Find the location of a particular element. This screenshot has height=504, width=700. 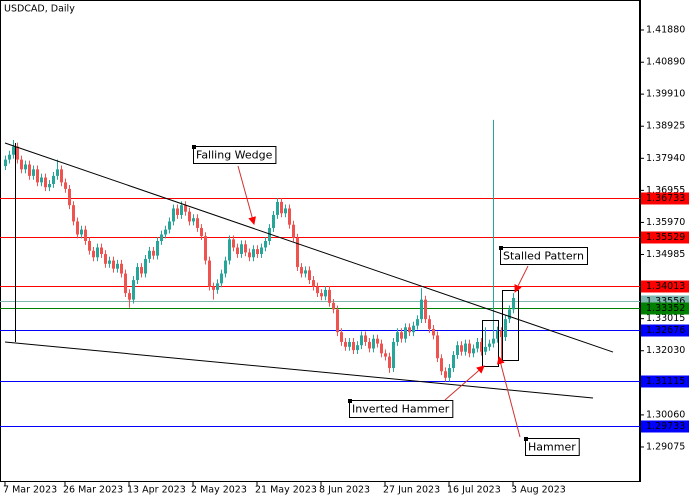

y-tick-label: 1.30060 is located at coordinates (665, 414).